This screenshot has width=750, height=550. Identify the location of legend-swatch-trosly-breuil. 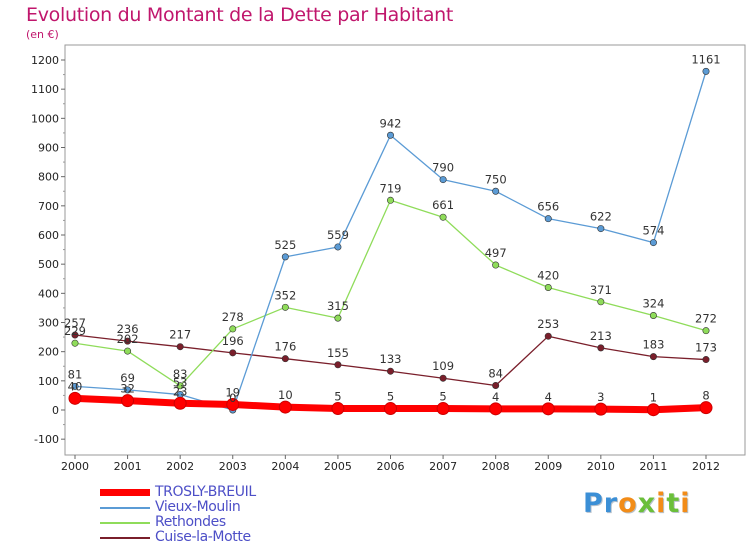
(125, 492).